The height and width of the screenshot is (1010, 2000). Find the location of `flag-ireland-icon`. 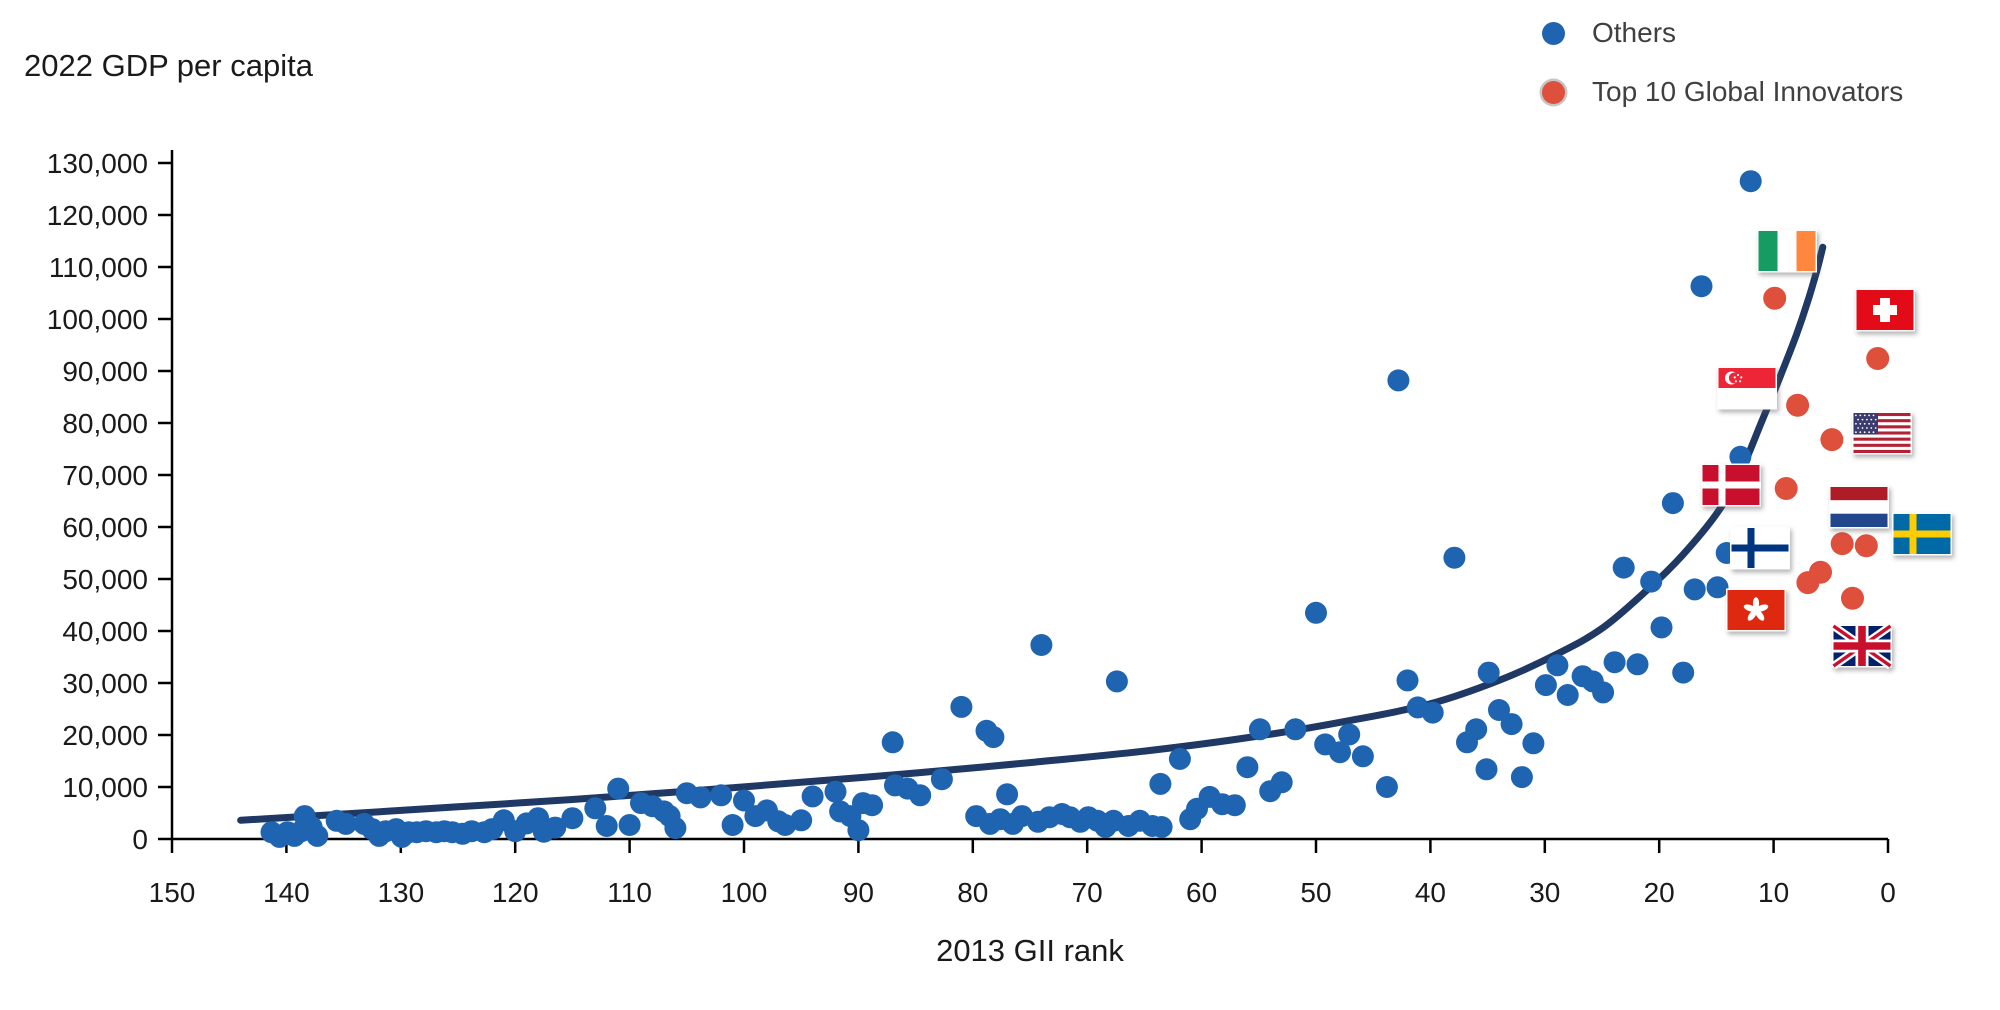

flag-ireland-icon is located at coordinates (1787, 251).